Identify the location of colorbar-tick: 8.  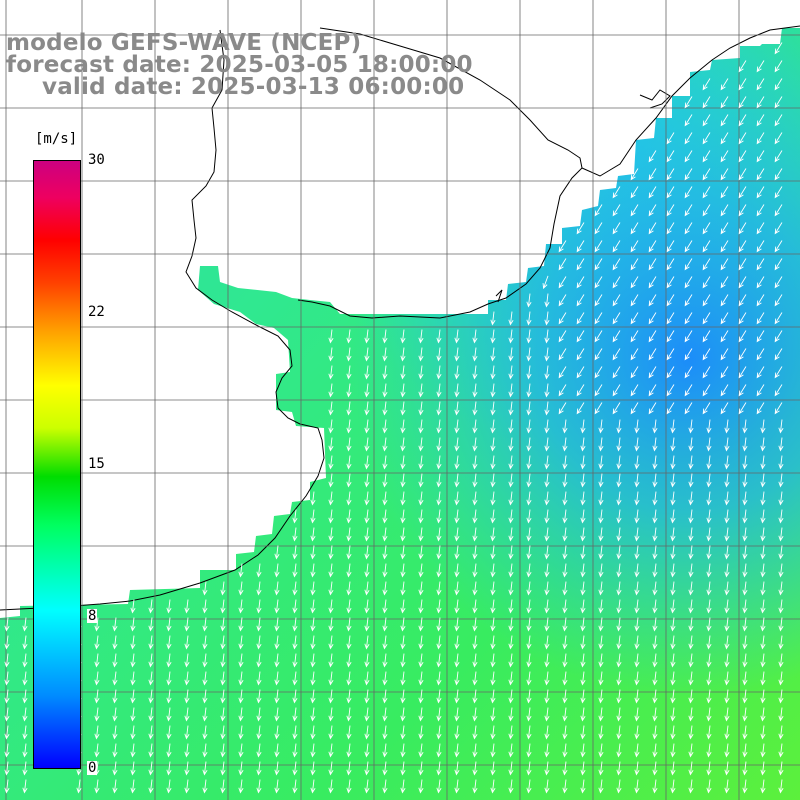
(92, 616).